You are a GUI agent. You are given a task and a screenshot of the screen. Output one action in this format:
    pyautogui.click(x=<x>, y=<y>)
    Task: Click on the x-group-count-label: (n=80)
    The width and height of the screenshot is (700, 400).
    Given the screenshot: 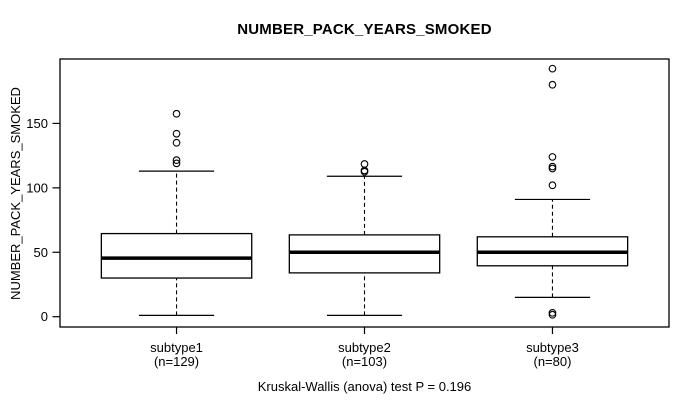 What is the action you would take?
    pyautogui.click(x=552, y=361)
    